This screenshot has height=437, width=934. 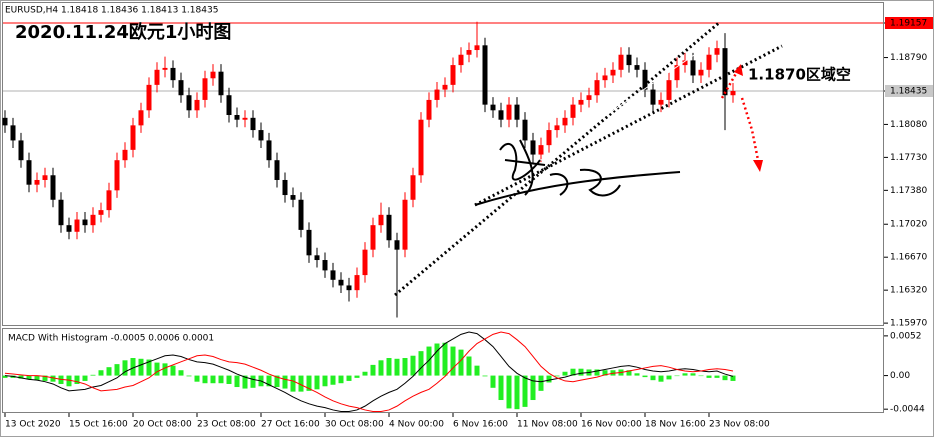 I want to click on y-tick-label: 1.18790, so click(x=908, y=58).